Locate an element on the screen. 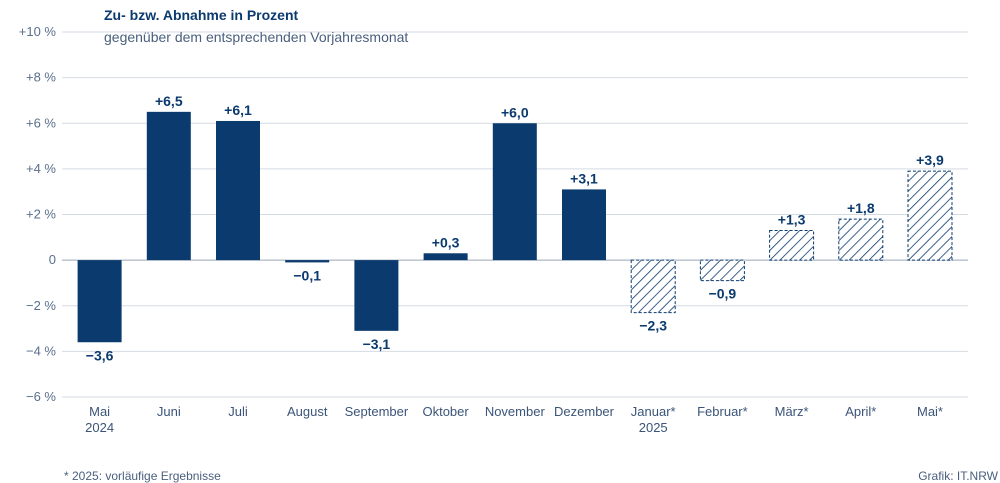 This screenshot has width=1000, height=483. x-category-line: Dezember is located at coordinates (584, 411).